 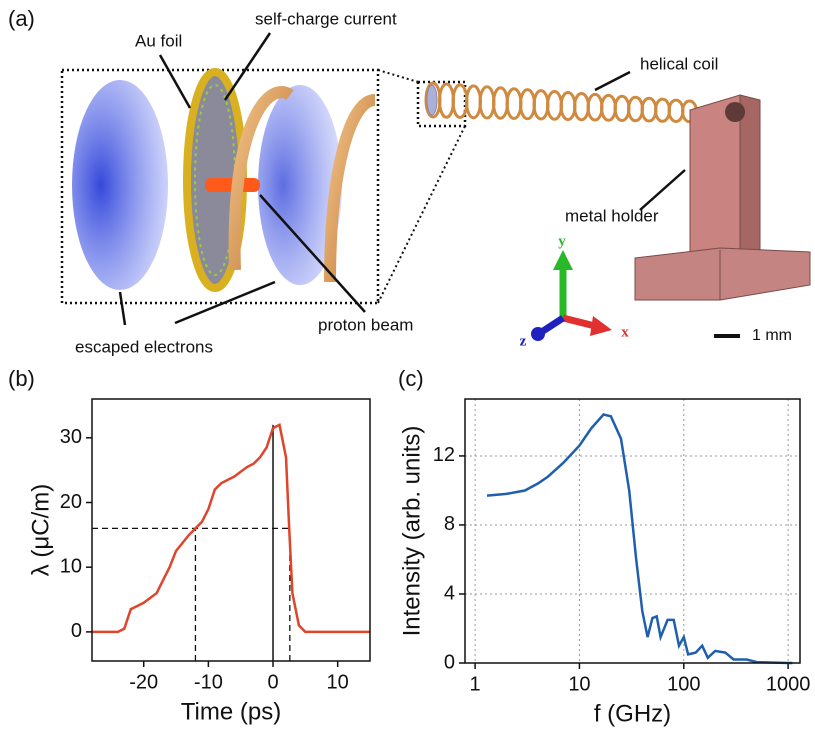 What do you see at coordinates (143, 682) in the screenshot?
I see `x-tick-label: -20` at bounding box center [143, 682].